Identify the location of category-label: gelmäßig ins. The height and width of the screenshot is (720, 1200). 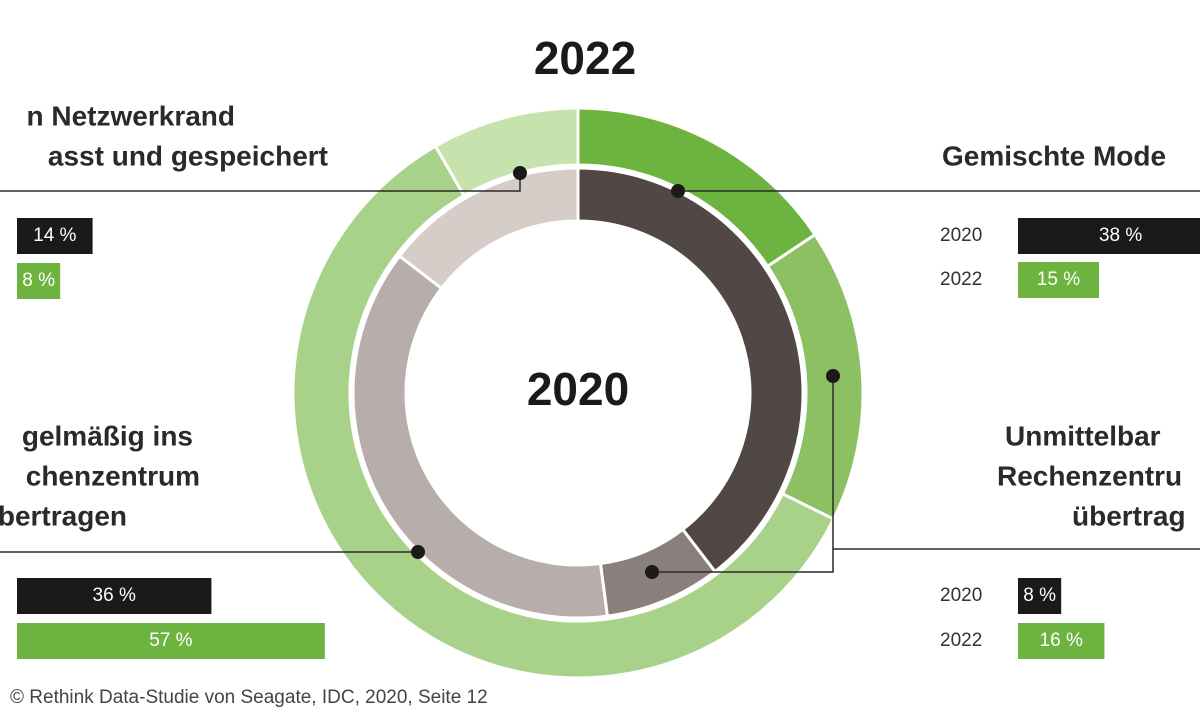
(107, 435).